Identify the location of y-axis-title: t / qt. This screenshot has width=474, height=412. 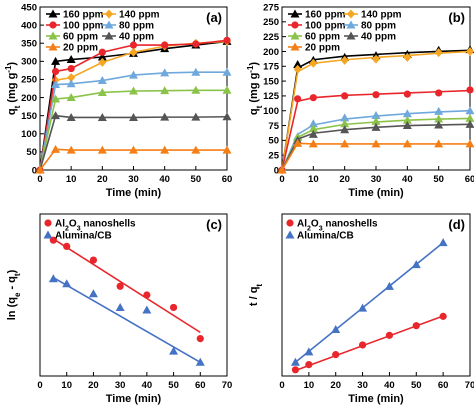
(256, 295).